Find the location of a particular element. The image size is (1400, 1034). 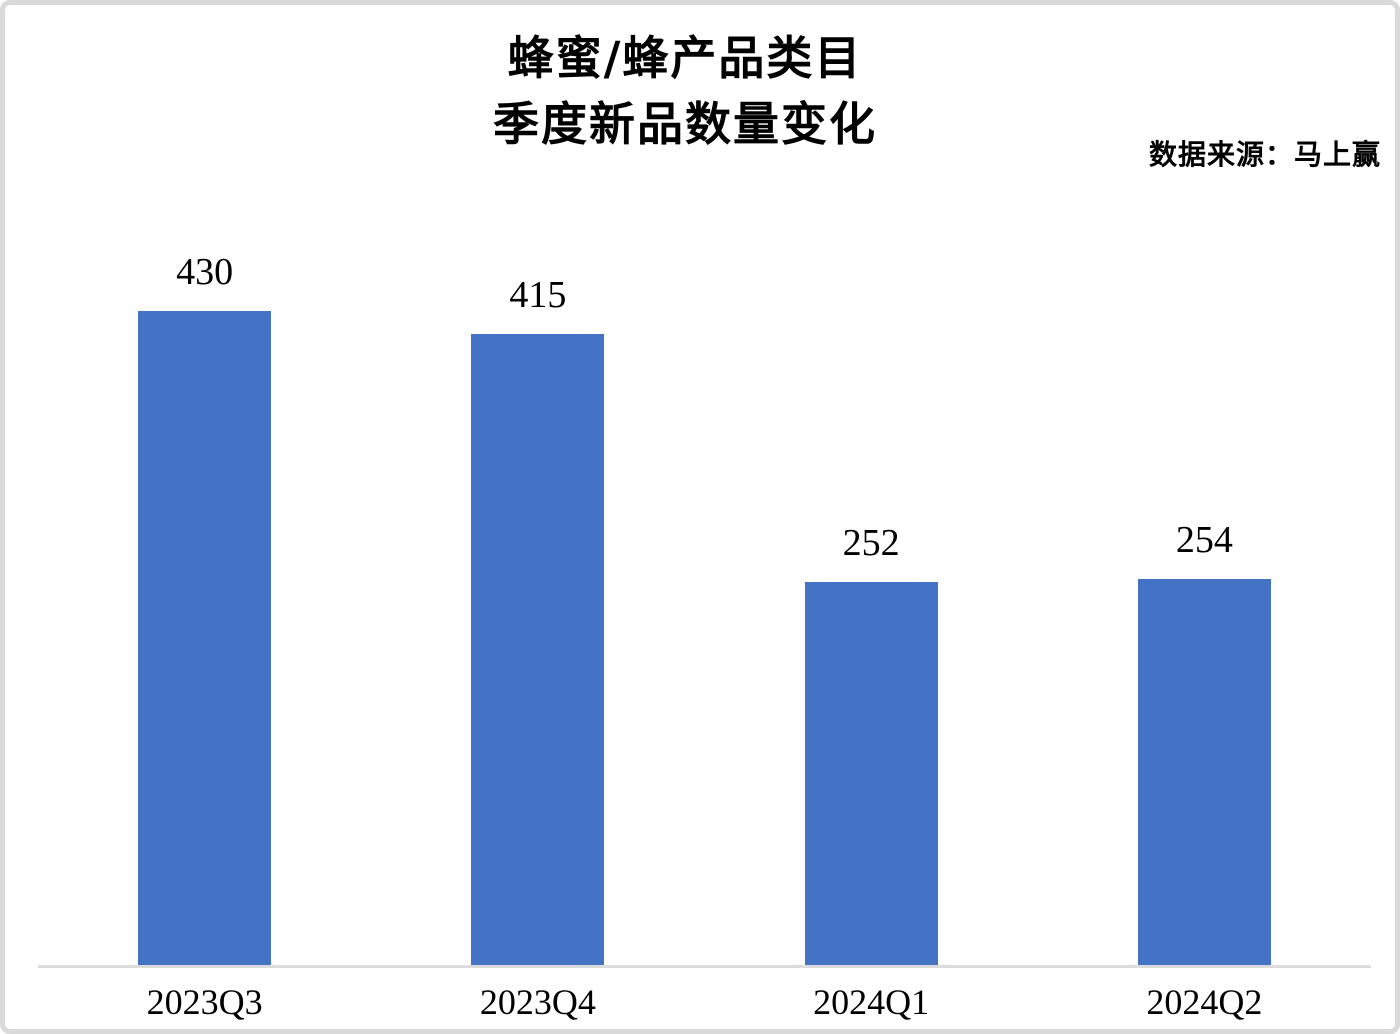

x-axis-label-2023q3: 2023Q3 is located at coordinates (204, 1002).